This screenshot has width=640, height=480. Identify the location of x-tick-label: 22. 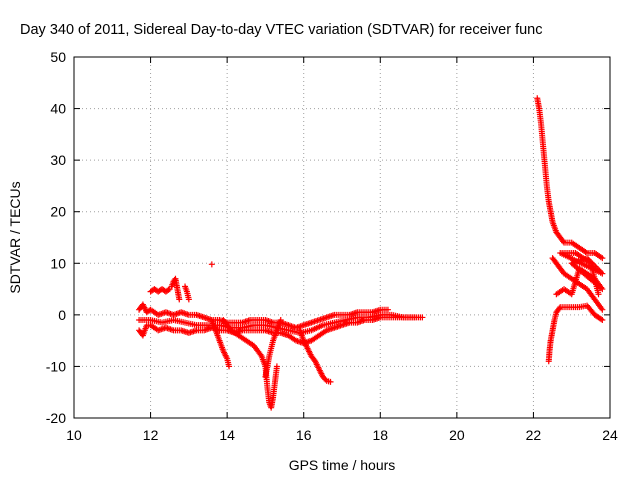
(534, 435).